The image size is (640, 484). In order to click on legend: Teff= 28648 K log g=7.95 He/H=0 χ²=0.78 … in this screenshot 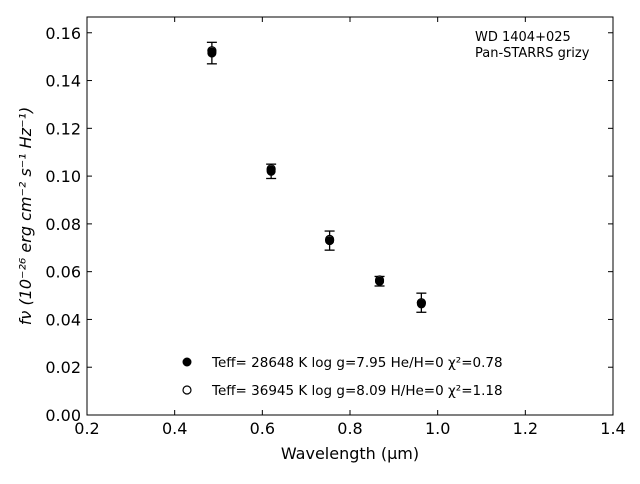, I will do `click(342, 377)`.